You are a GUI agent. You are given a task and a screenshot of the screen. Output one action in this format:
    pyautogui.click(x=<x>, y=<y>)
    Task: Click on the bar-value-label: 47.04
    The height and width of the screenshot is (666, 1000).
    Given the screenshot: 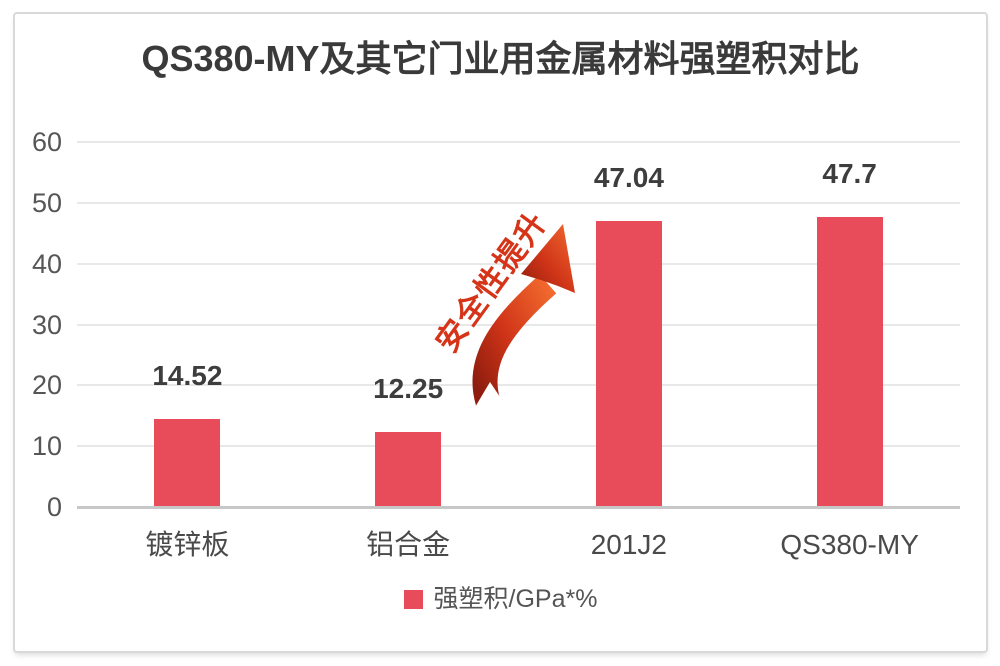 What is the action you would take?
    pyautogui.click(x=628, y=177)
    